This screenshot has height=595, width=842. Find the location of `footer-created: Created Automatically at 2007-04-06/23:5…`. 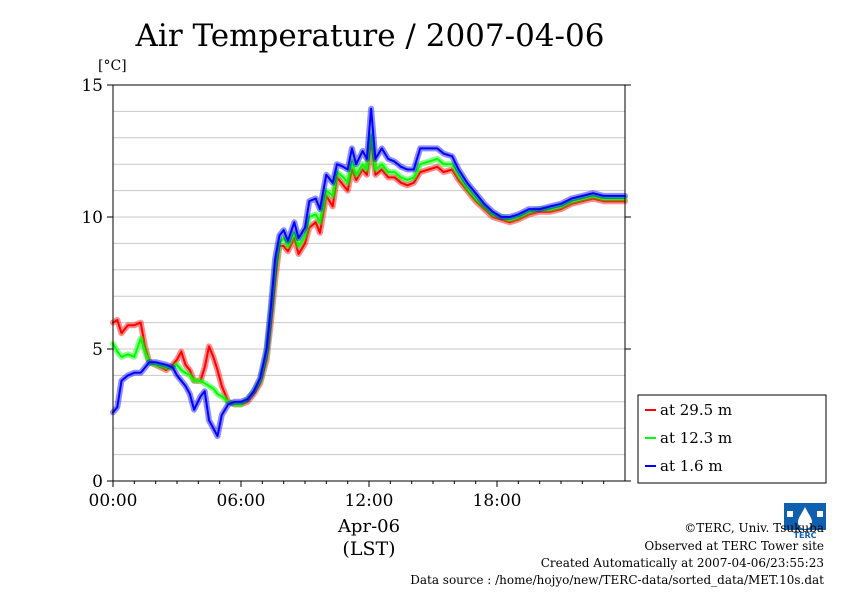

footer-created: Created Automatically at 2007-04-06/23:5… is located at coordinates (682, 563).